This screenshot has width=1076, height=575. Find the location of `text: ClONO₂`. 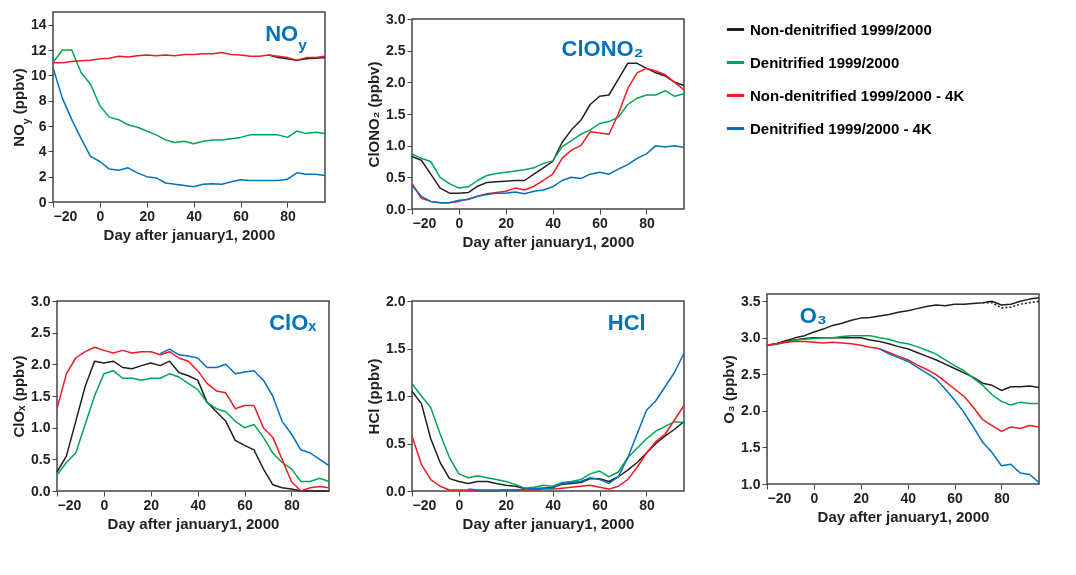

text: ClONO₂ is located at coordinates (602, 48).